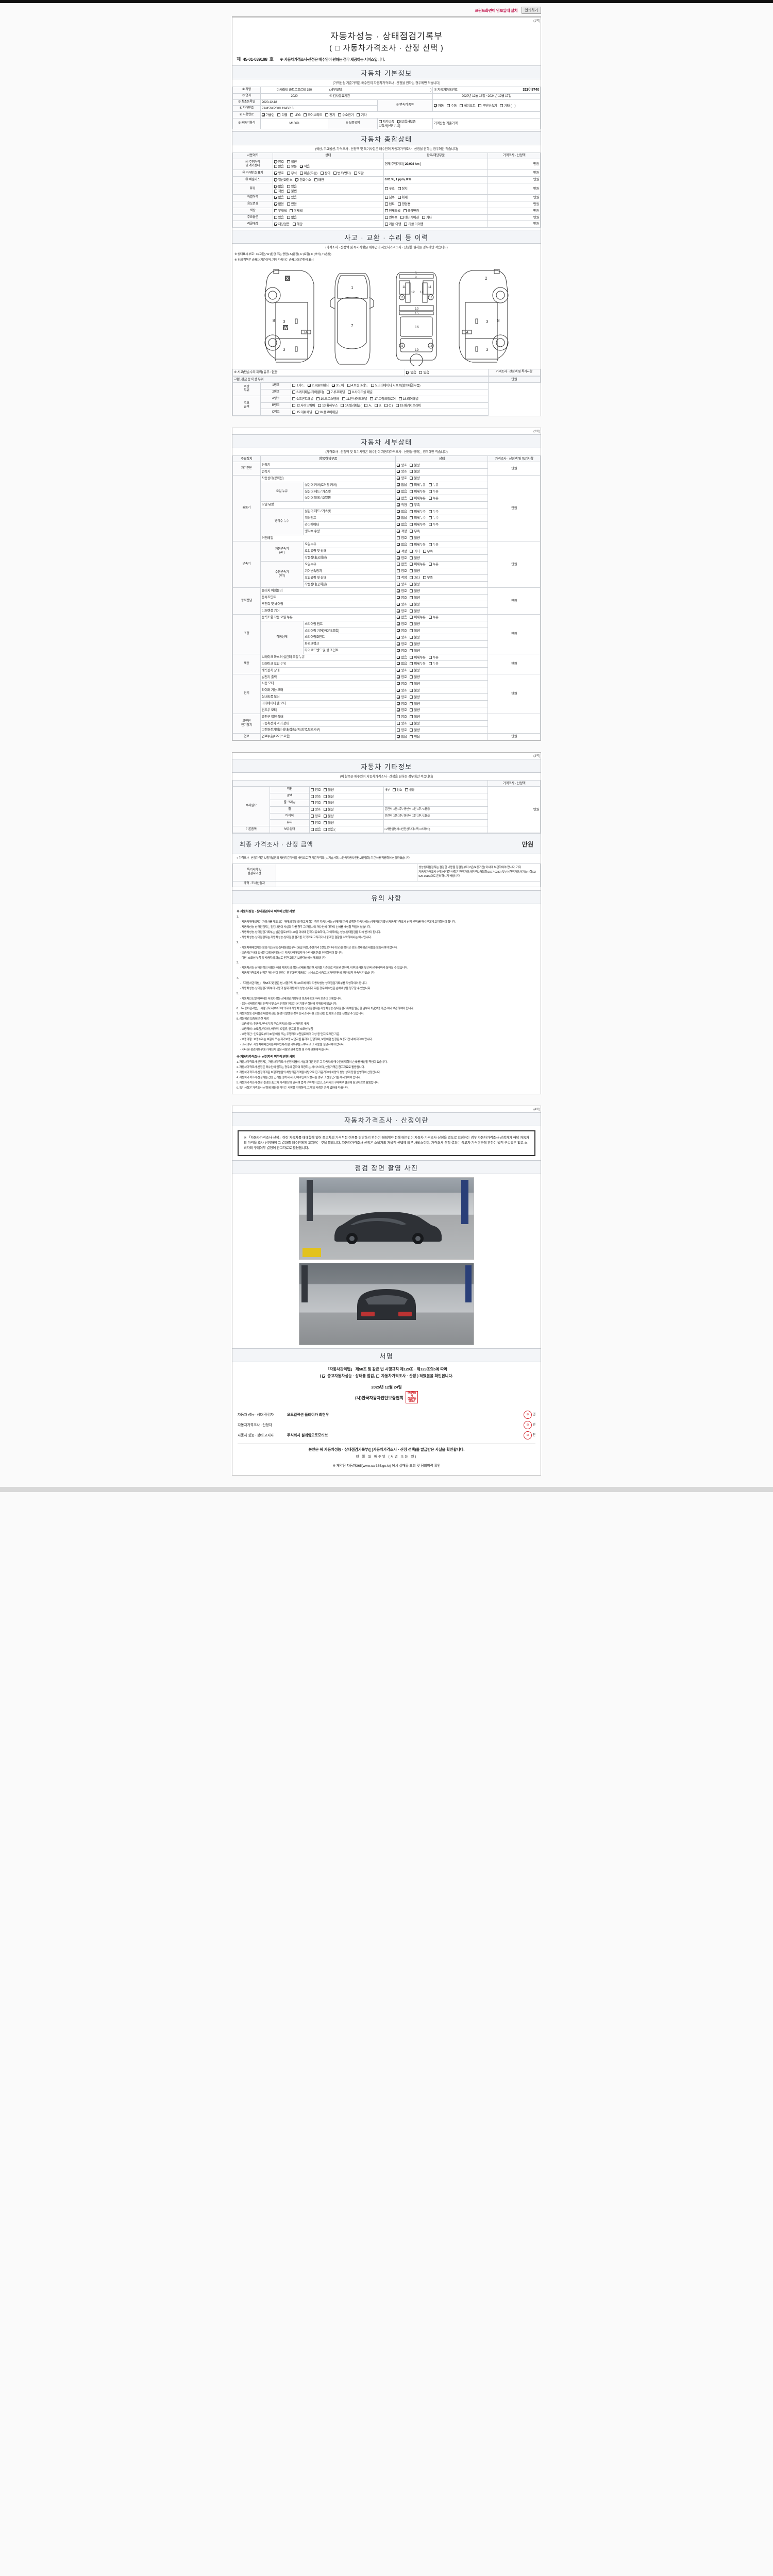  What do you see at coordinates (433, 518) in the screenshot?
I see `detail-state-option: 누수` at bounding box center [433, 518].